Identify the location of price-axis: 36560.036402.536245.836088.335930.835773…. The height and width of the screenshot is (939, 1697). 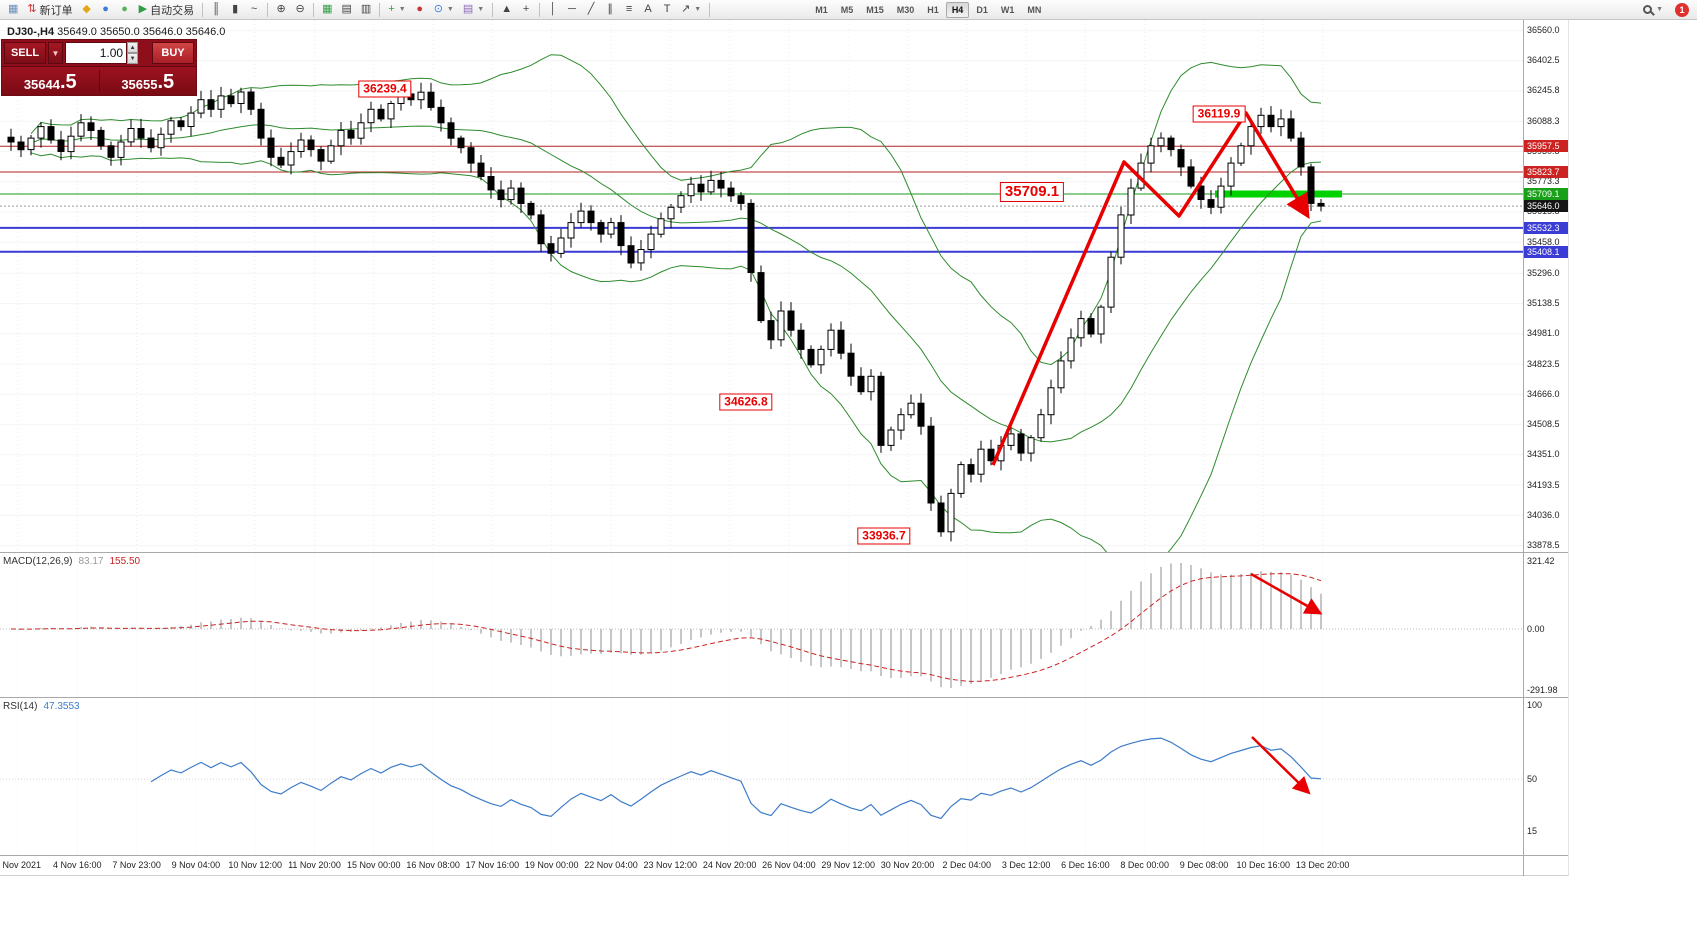
(1546, 286).